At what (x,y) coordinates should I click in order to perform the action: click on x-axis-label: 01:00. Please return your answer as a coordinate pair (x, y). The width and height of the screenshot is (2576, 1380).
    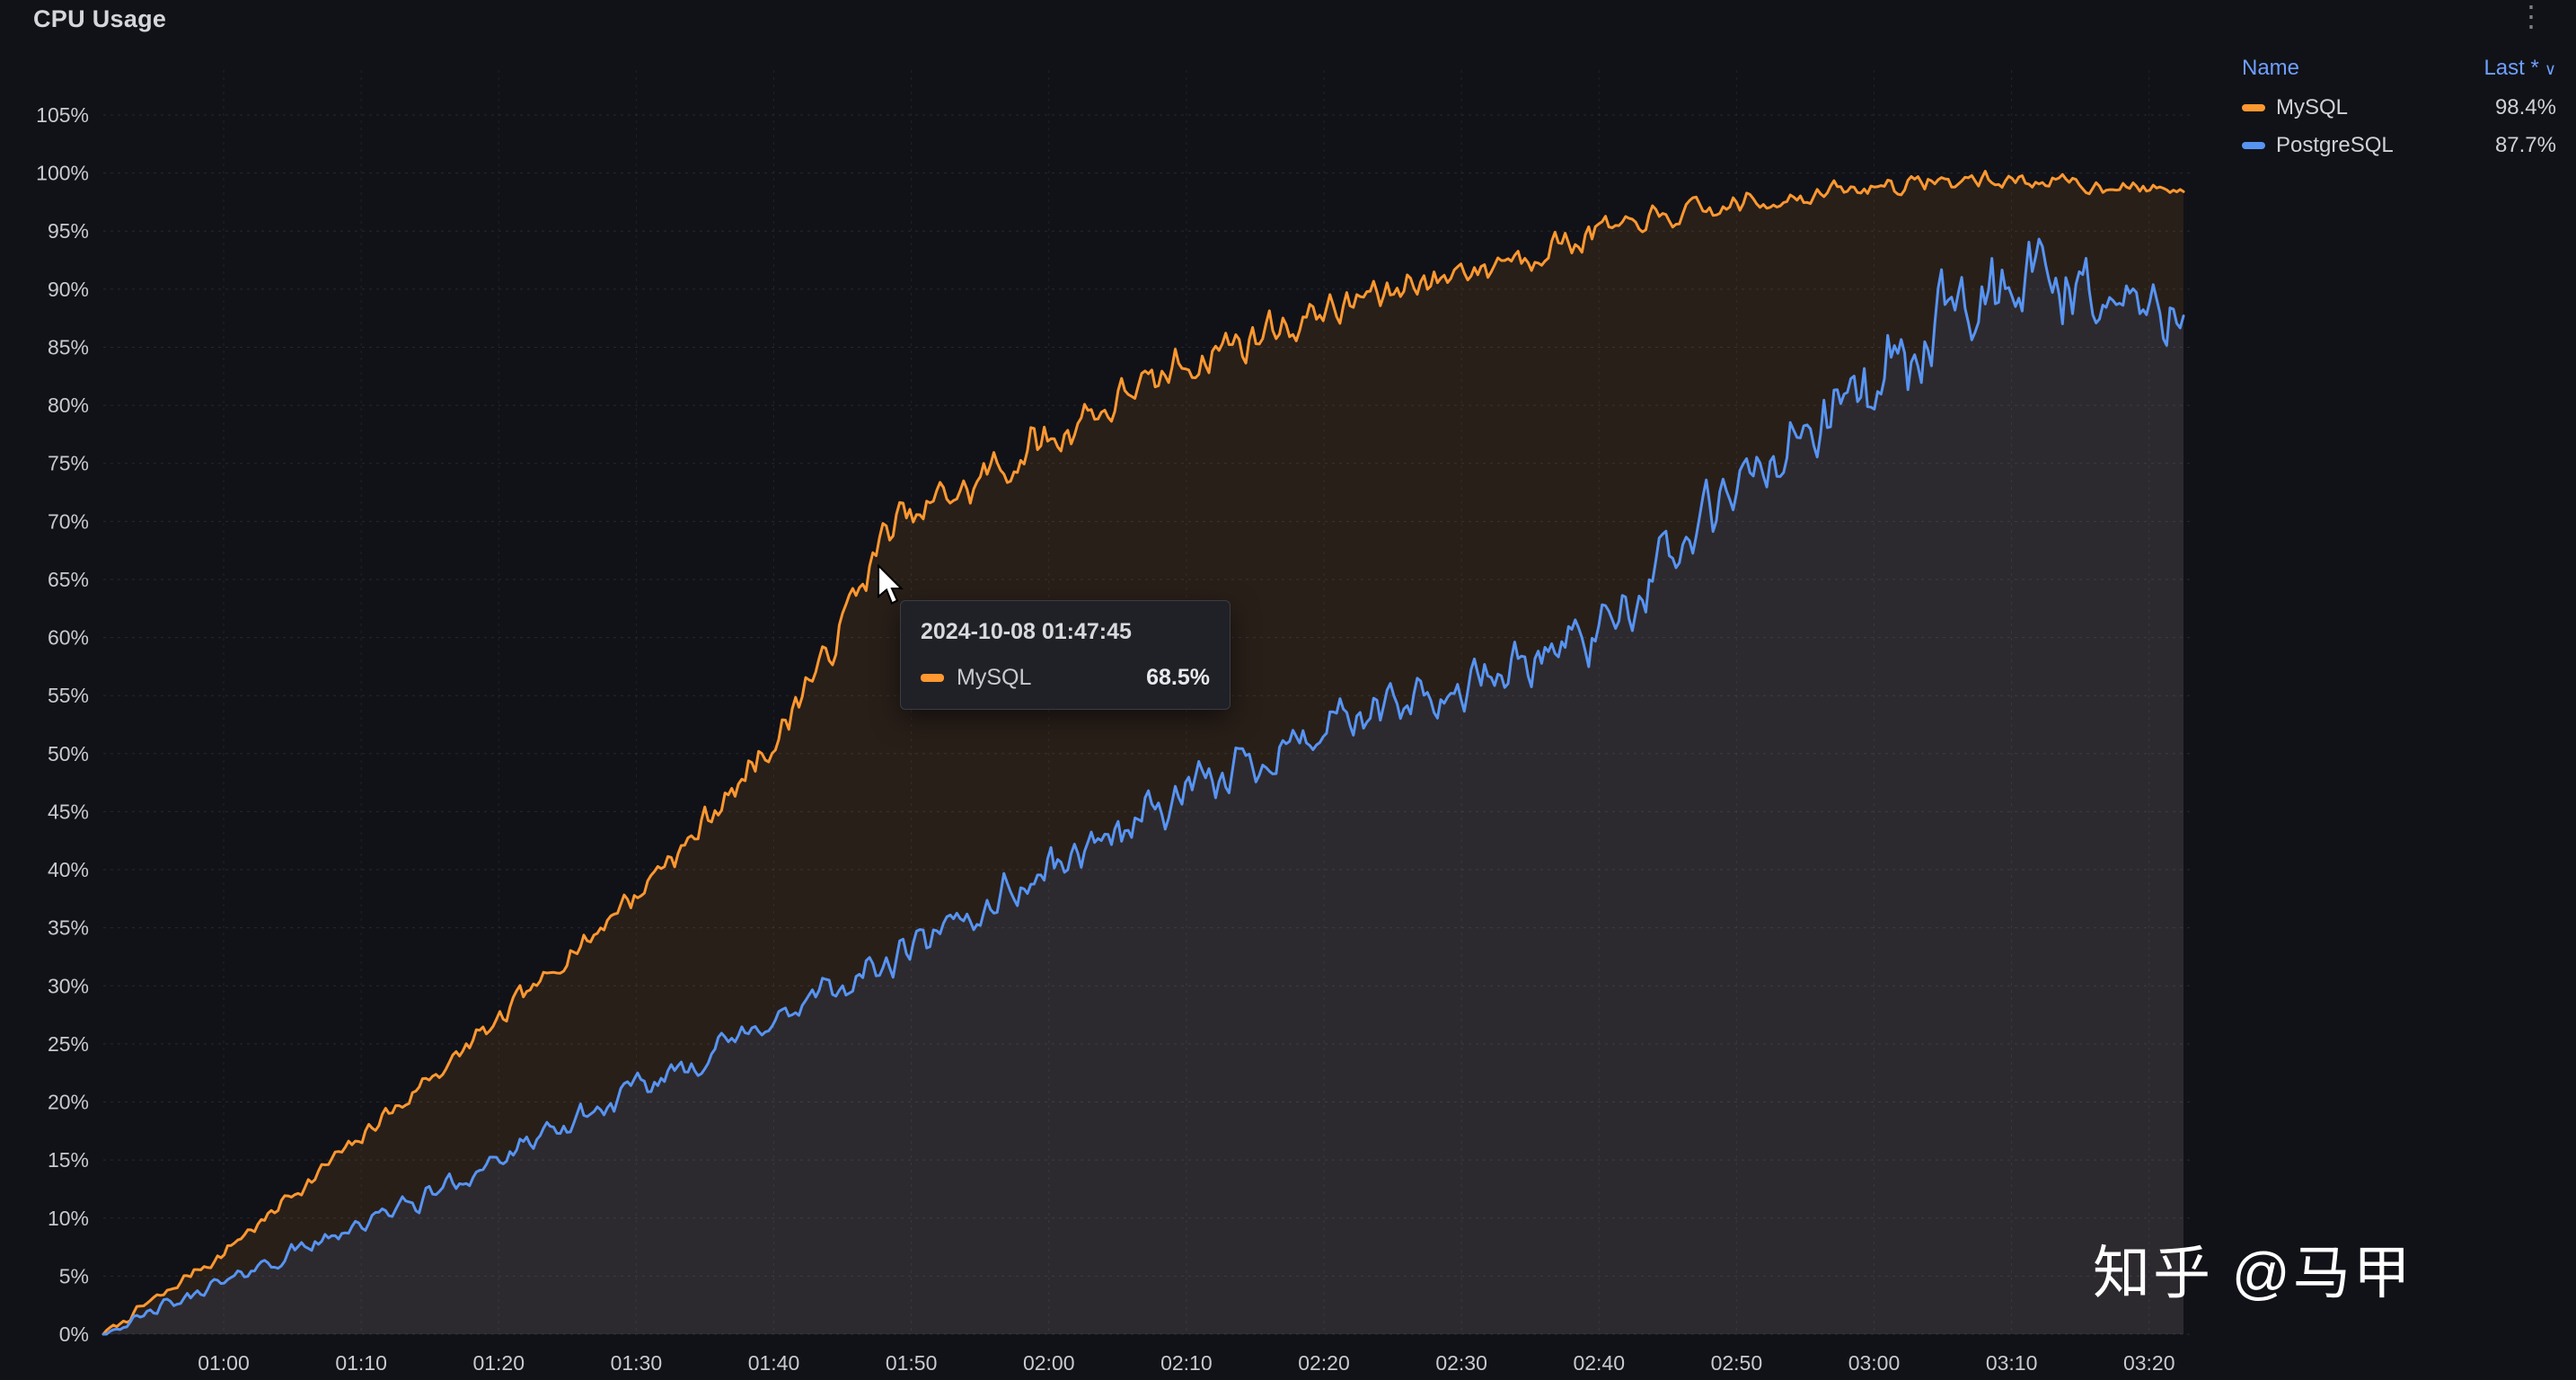
    Looking at the image, I should click on (224, 1363).